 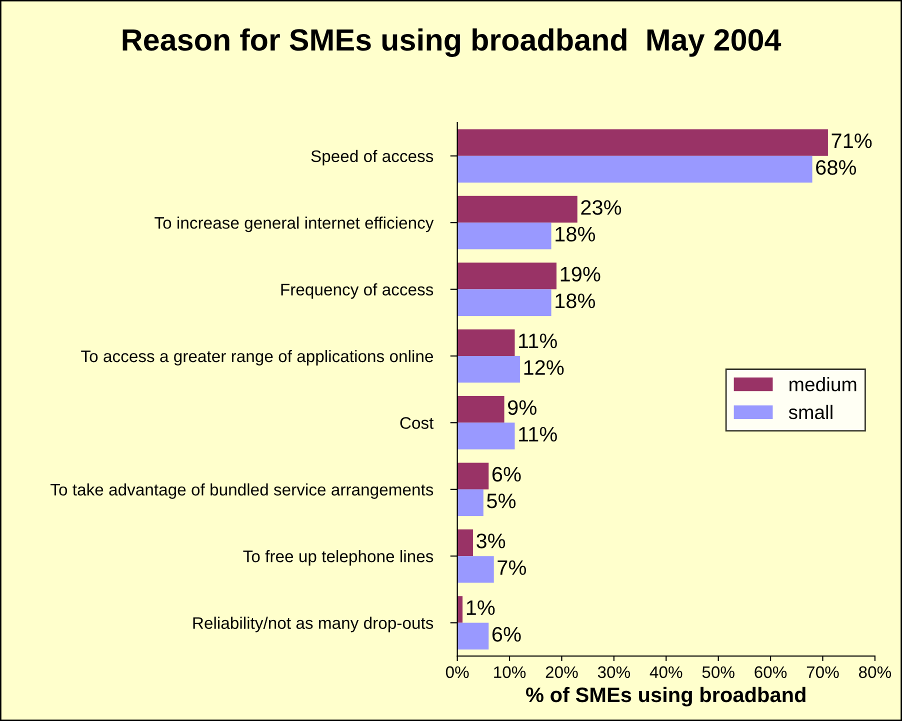 I want to click on y-tick-label: Cost, so click(x=417, y=423).